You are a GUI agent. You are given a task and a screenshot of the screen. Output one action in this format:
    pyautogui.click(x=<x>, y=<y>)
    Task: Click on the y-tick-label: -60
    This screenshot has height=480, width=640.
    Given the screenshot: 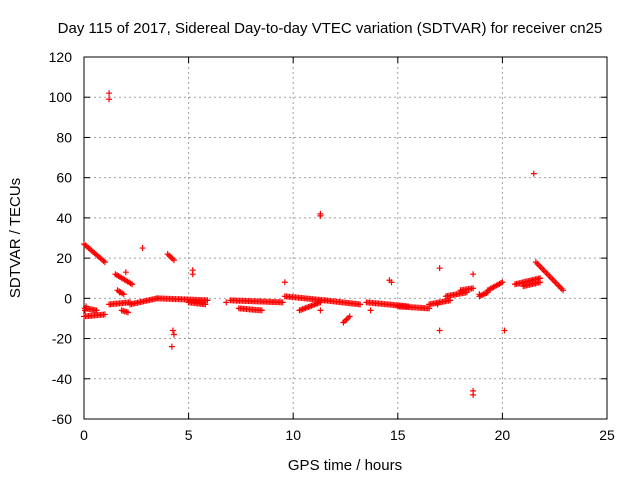 What is the action you would take?
    pyautogui.click(x=62, y=419)
    